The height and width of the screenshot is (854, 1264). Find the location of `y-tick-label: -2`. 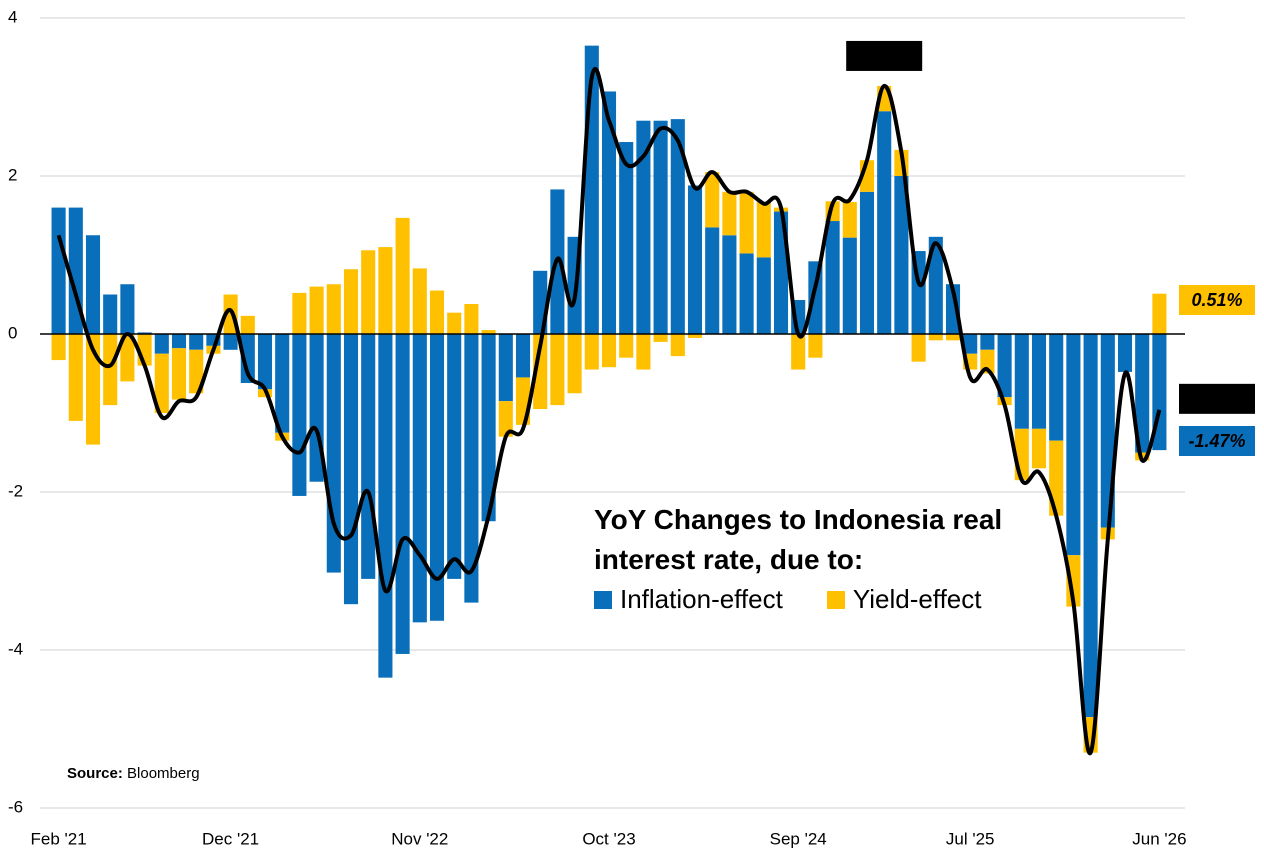

y-tick-label: -2 is located at coordinates (15, 490).